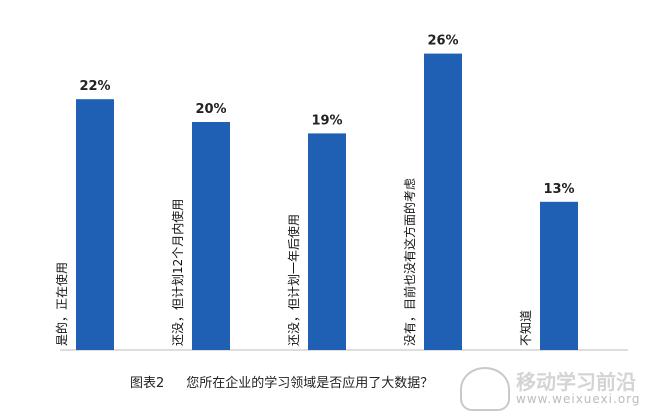  I want to click on value-label-3: 19%, so click(326, 120).